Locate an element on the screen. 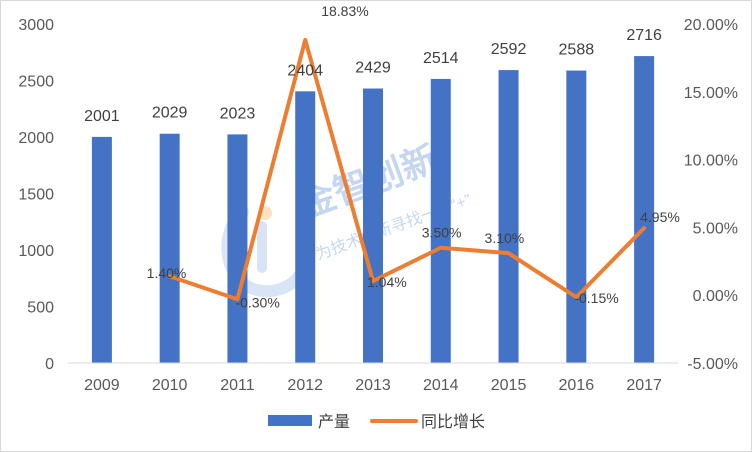  bar-data-label: 2716 is located at coordinates (644, 35).